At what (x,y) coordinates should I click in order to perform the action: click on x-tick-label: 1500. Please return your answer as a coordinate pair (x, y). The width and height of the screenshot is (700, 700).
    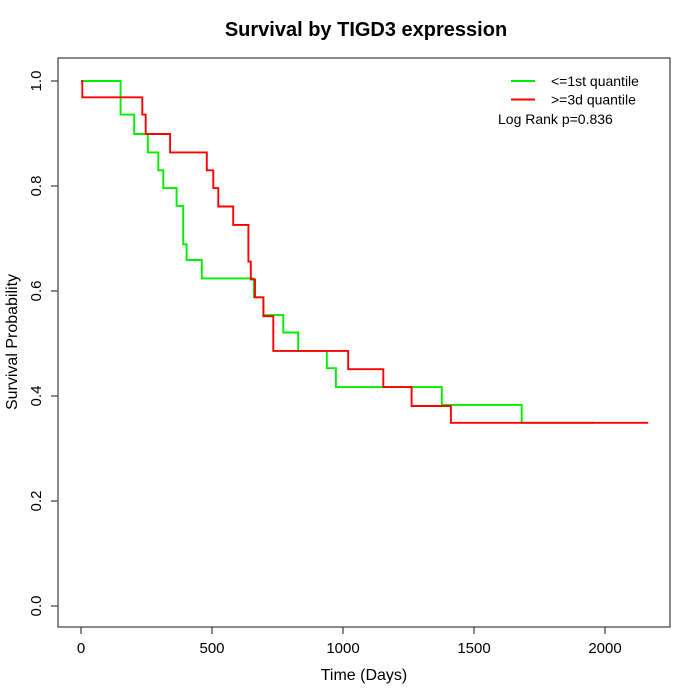
    Looking at the image, I should click on (473, 648).